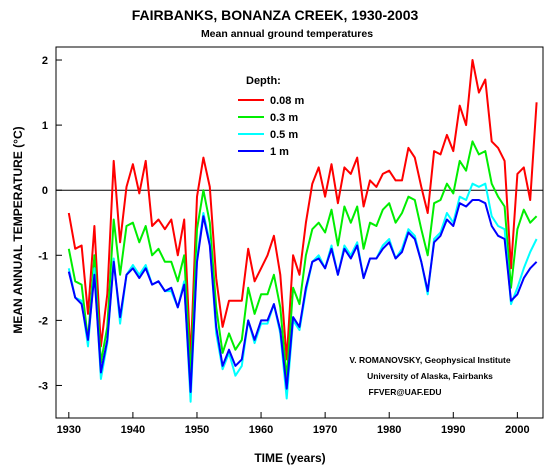 This screenshot has height=472, width=550. What do you see at coordinates (43, 386) in the screenshot?
I see `y-tick-label: -3` at bounding box center [43, 386].